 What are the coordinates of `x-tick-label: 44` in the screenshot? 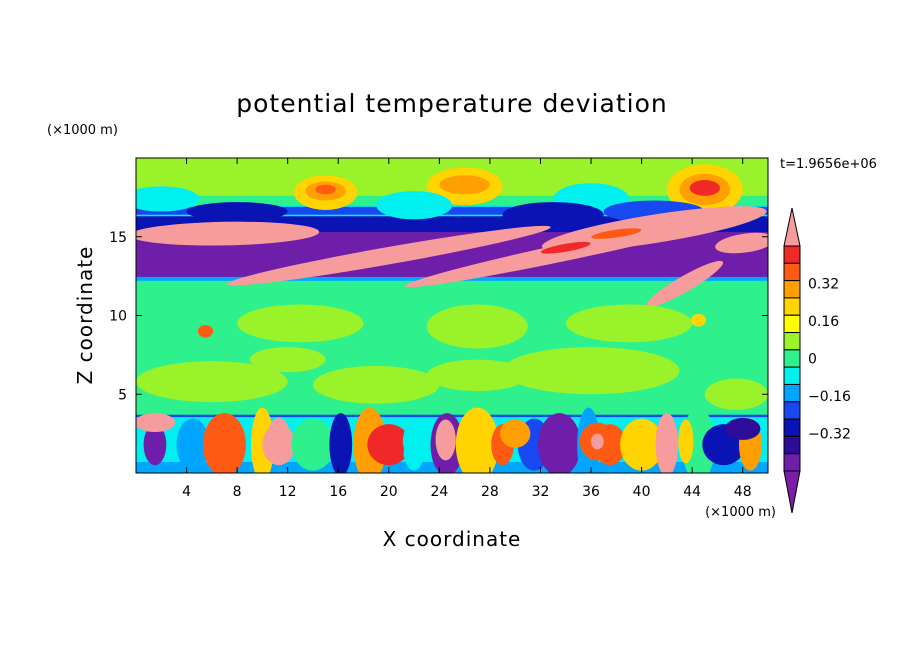 It's located at (692, 492).